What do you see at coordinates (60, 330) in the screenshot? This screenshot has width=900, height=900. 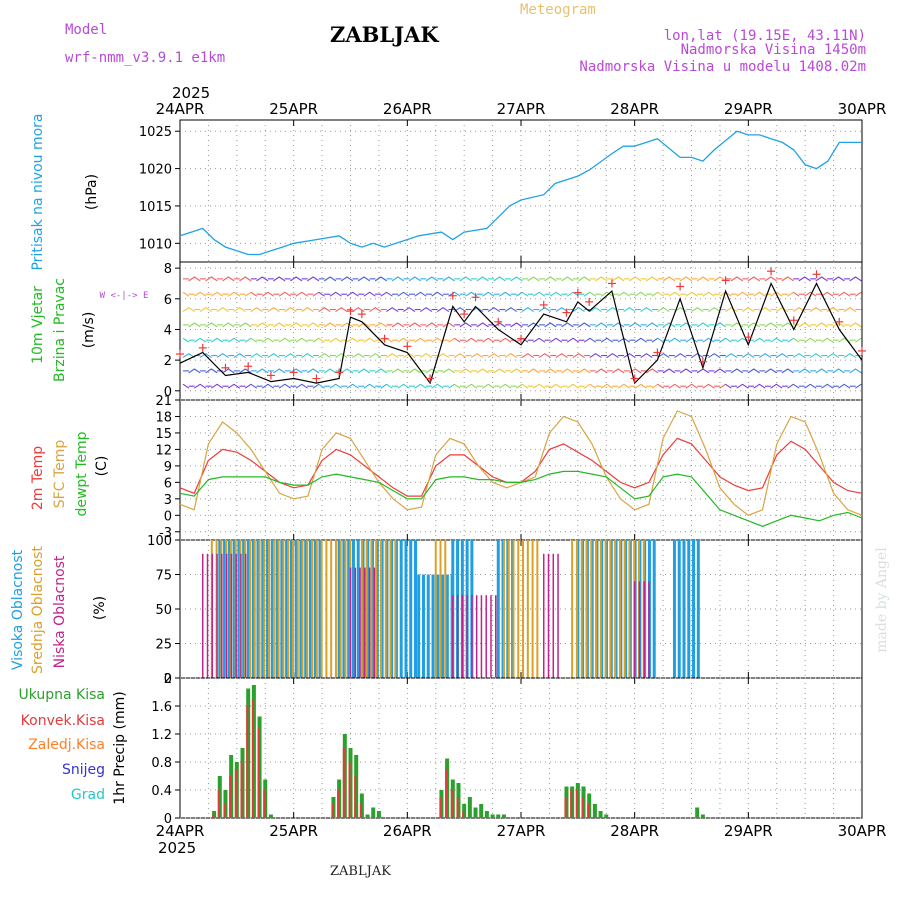 I see `wind-label-2: Brzina i Pravac` at bounding box center [60, 330].